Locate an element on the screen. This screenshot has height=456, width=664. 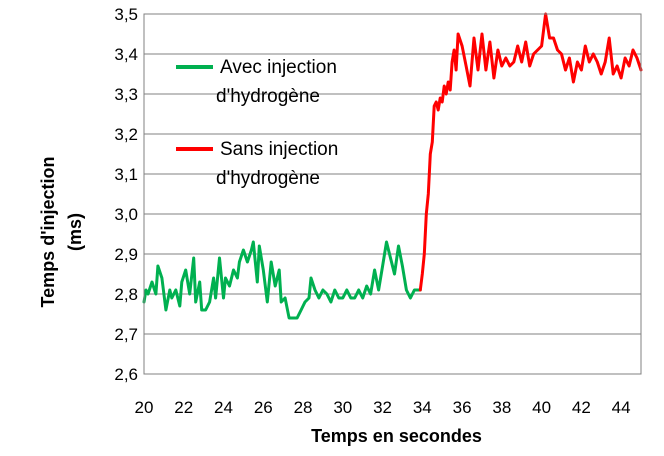
y-tick-label: 3,5 is located at coordinates (126, 14).